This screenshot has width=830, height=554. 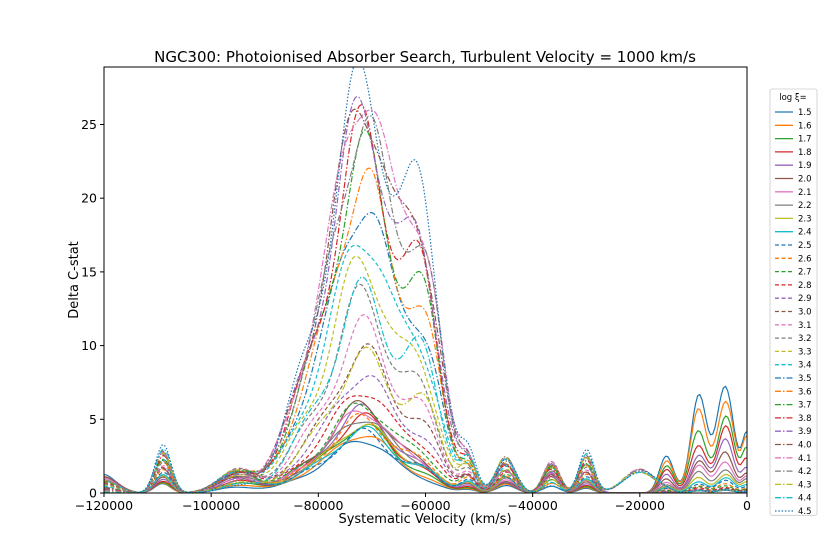 I want to click on legend-entry: 3.3, so click(x=805, y=352).